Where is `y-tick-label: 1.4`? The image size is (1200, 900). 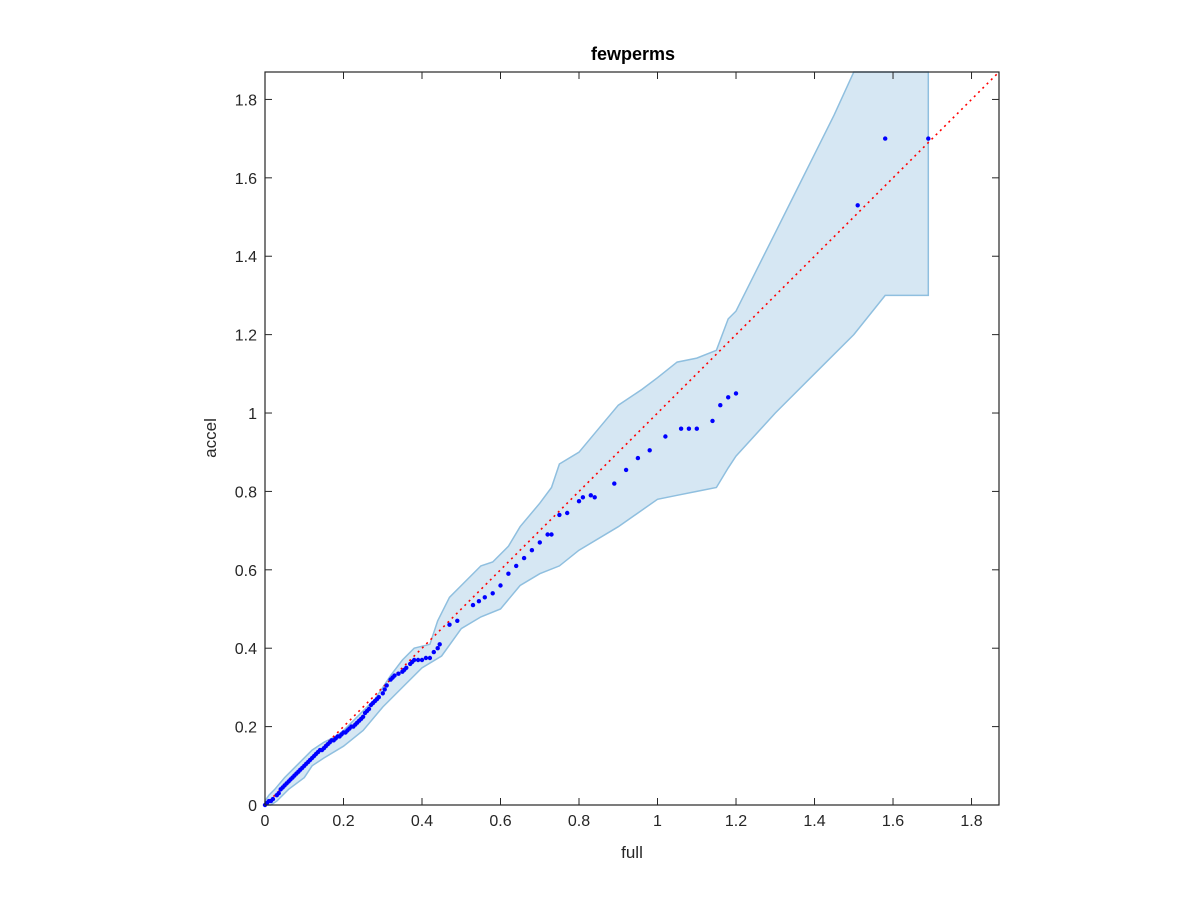
y-tick-label: 1.4 is located at coordinates (246, 257).